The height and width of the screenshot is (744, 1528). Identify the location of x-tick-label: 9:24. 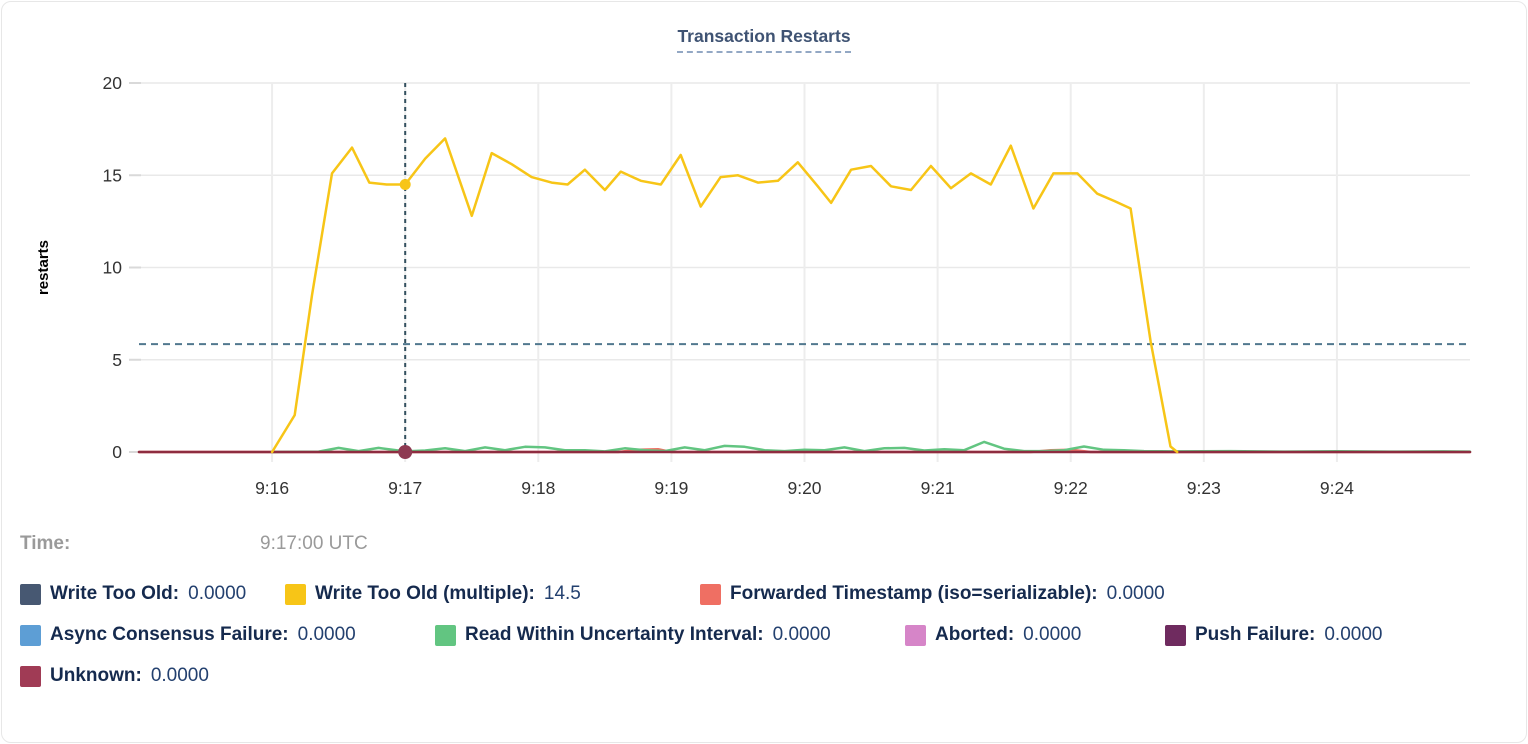
(1337, 488).